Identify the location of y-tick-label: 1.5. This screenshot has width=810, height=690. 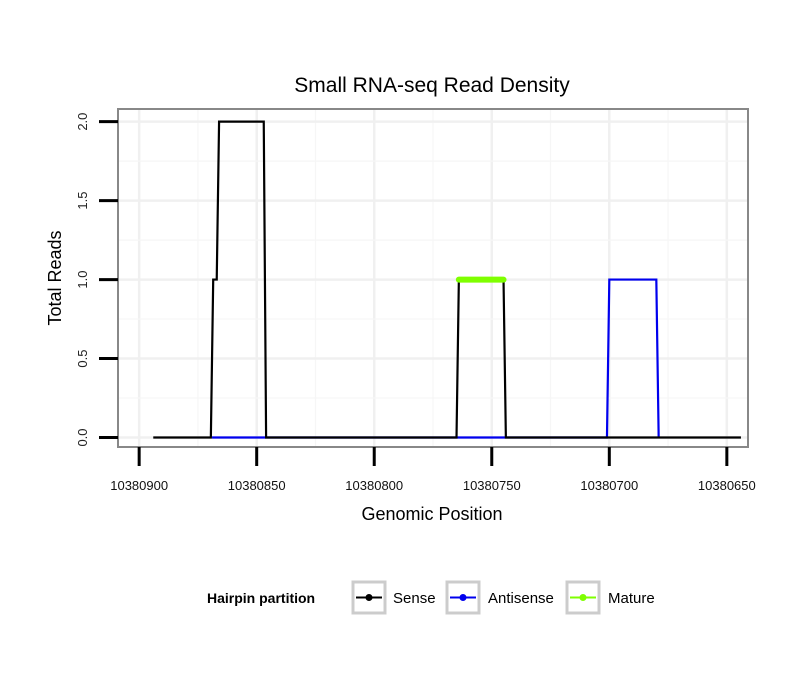
(82, 201).